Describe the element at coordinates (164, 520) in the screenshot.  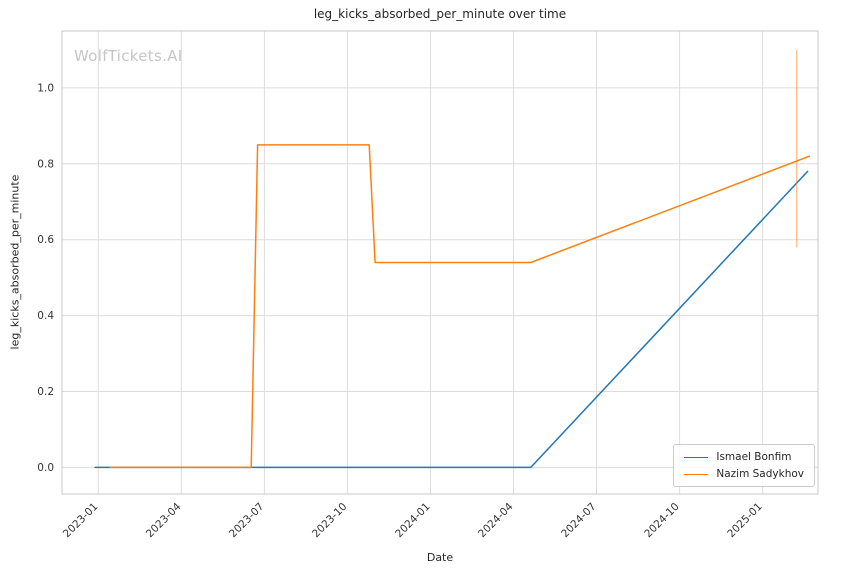
I see `x-tick-label: 2023-04` at that location.